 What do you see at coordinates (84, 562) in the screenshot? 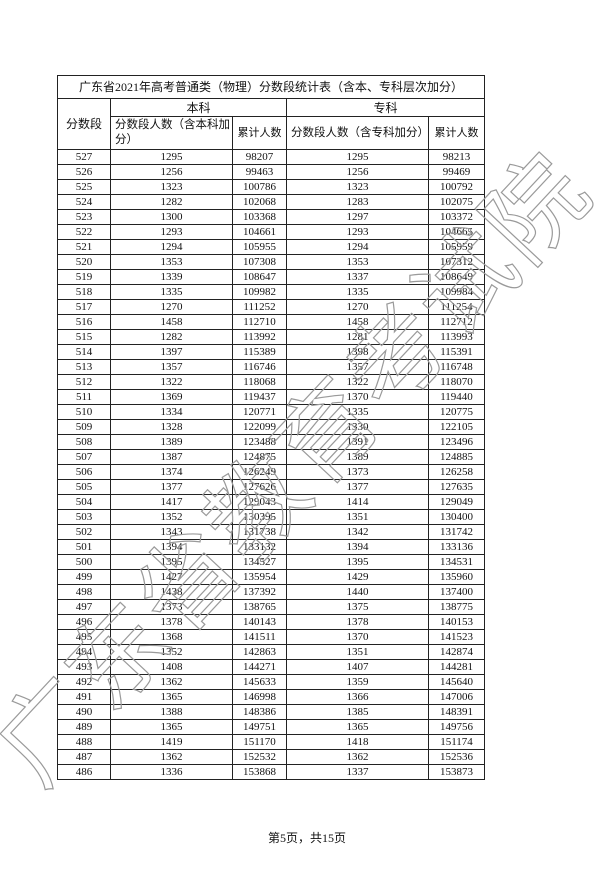
I see `score: 500` at bounding box center [84, 562].